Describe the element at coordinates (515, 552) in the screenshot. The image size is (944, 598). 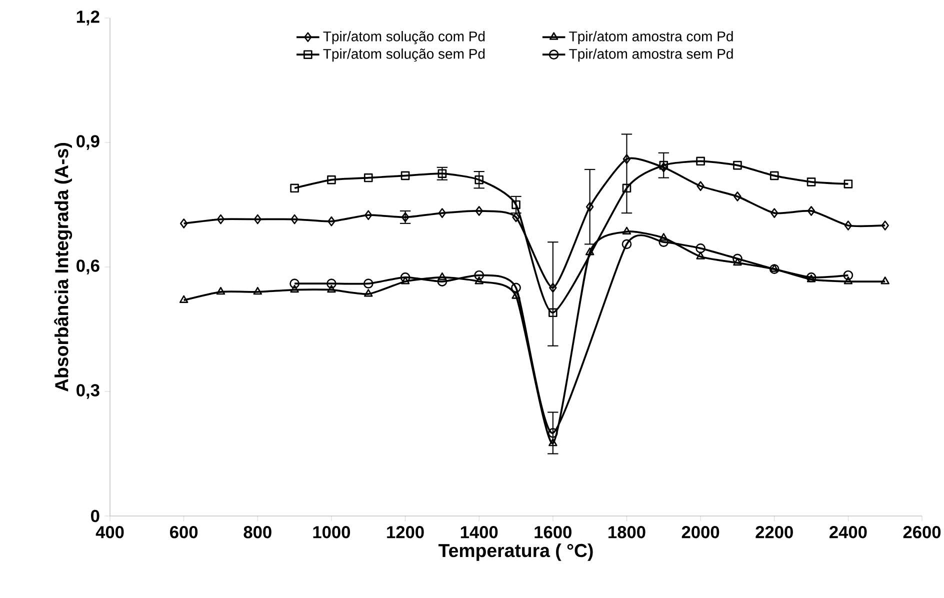
I see `x-axis-title: Temperatura ( °C)` at that location.